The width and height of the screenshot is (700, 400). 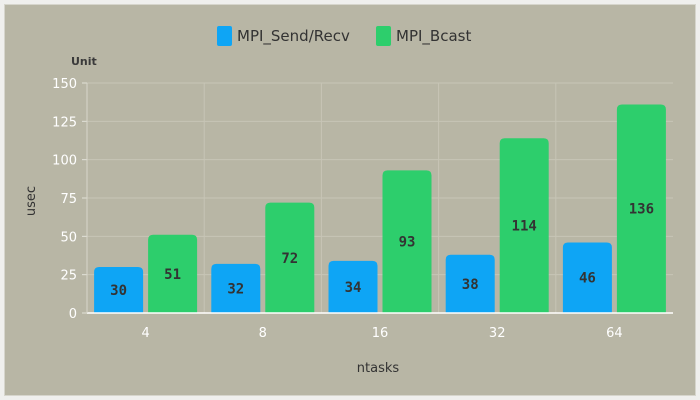 What do you see at coordinates (614, 333) in the screenshot?
I see `x-tick-label: 64` at bounding box center [614, 333].